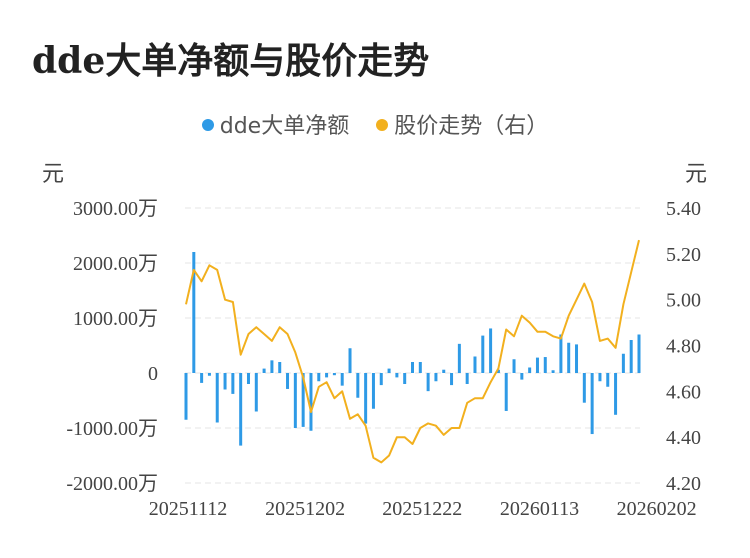 This screenshot has height=558, width=750. What do you see at coordinates (112, 429) in the screenshot?
I see `left-tick-label: -1000.00万` at bounding box center [112, 429].